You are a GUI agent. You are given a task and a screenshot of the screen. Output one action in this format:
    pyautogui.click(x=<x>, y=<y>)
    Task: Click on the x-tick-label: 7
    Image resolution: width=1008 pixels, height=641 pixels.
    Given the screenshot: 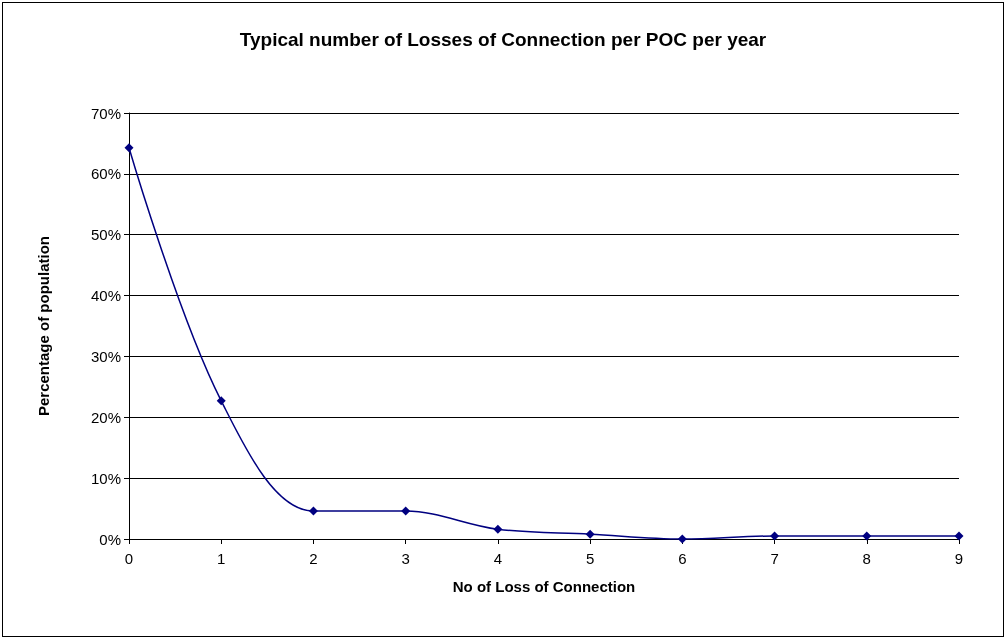 What is the action you would take?
    pyautogui.click(x=774, y=558)
    